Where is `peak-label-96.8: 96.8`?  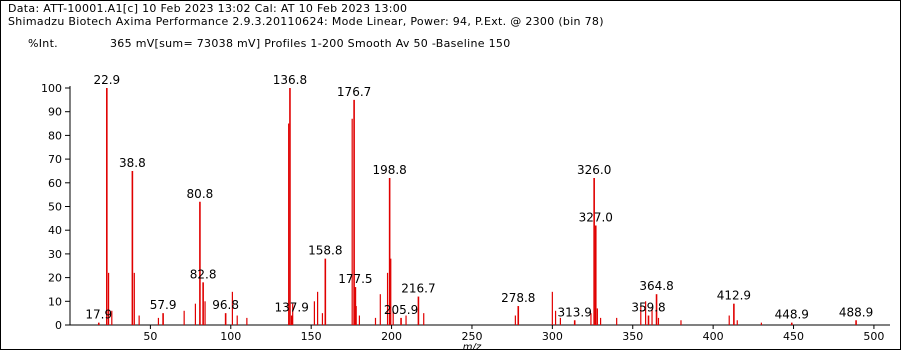 peak-label-96.8: 96.8 is located at coordinates (225, 305).